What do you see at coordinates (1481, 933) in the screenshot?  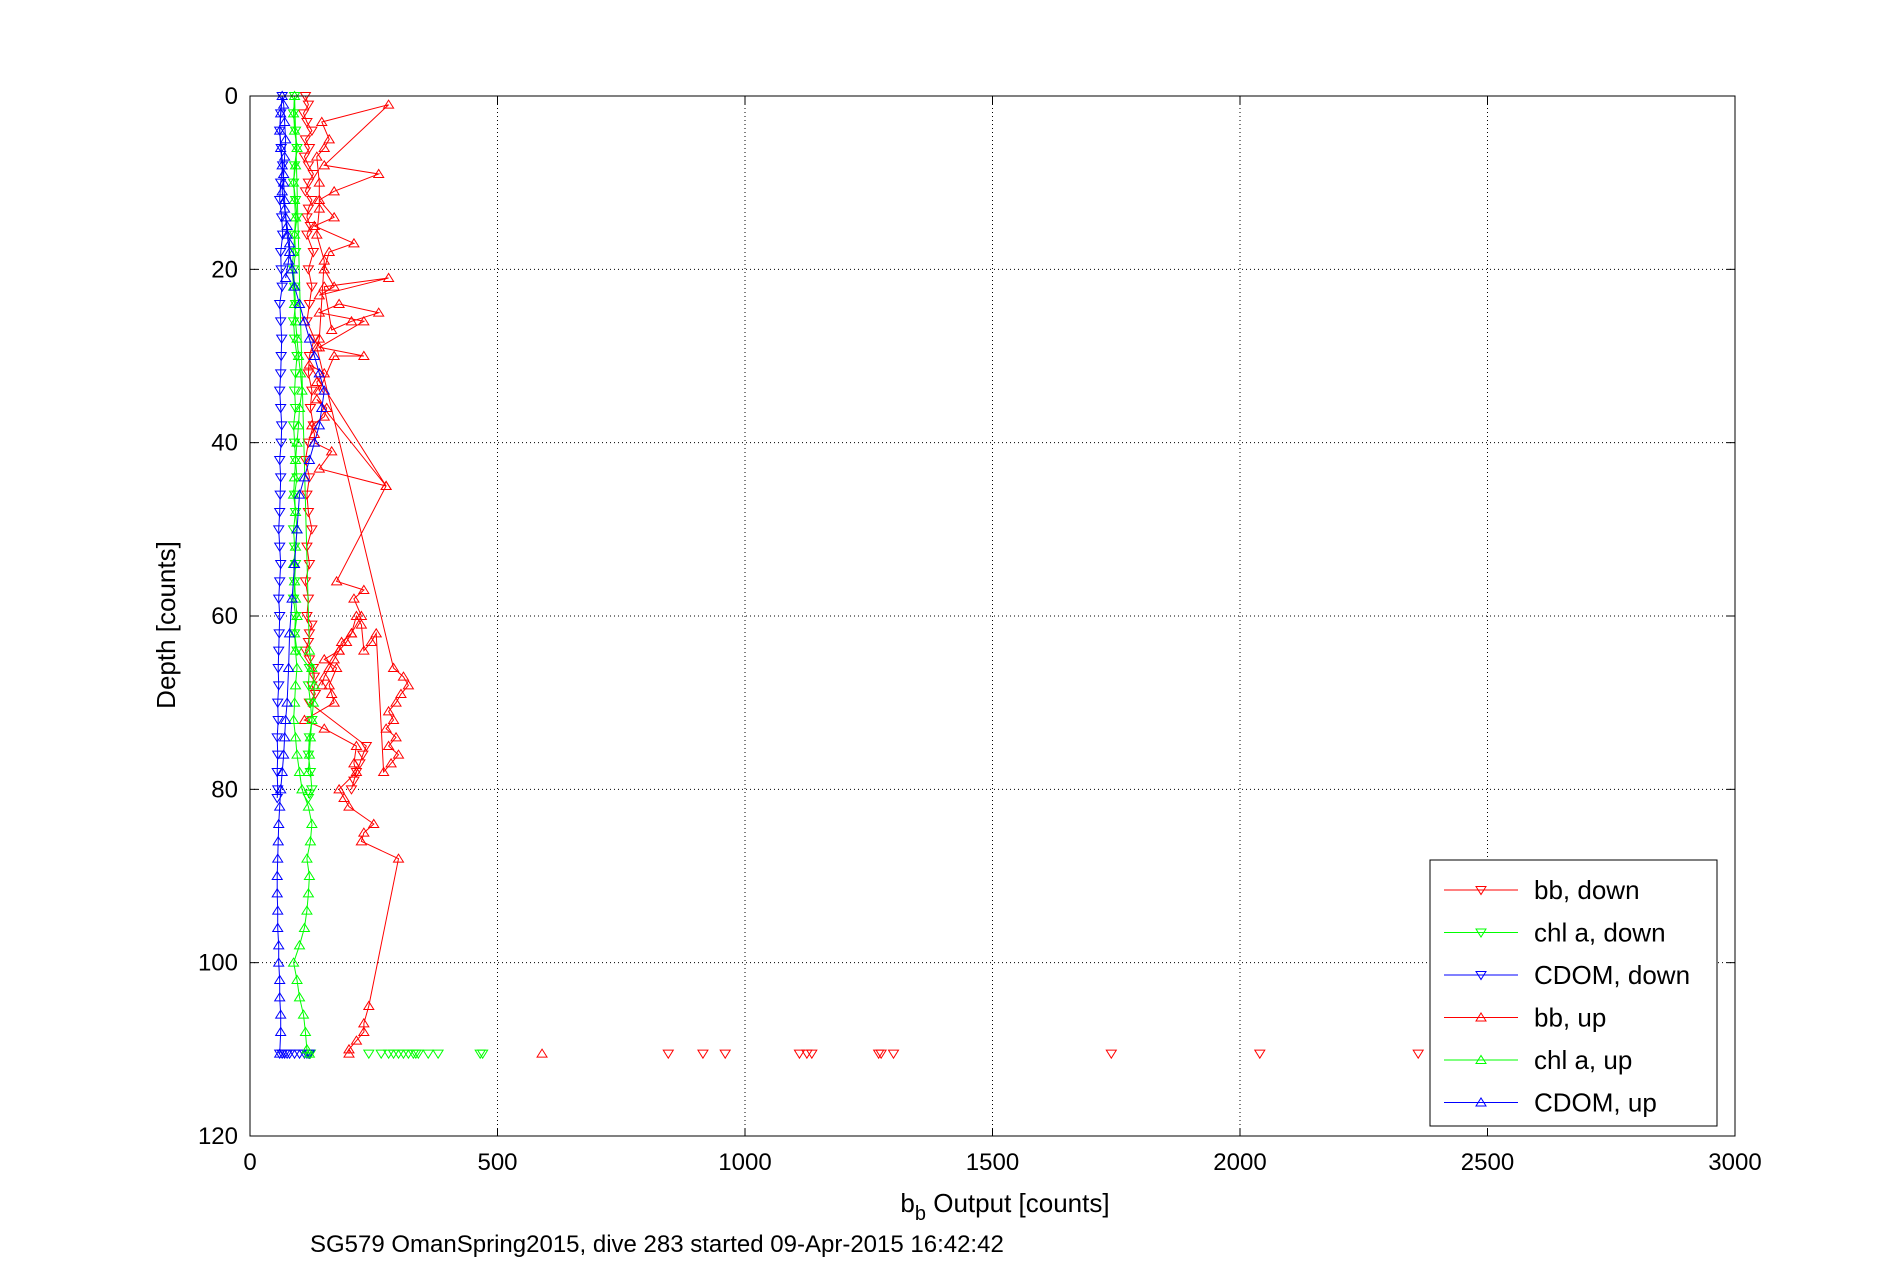 I see `legend-marker` at bounding box center [1481, 933].